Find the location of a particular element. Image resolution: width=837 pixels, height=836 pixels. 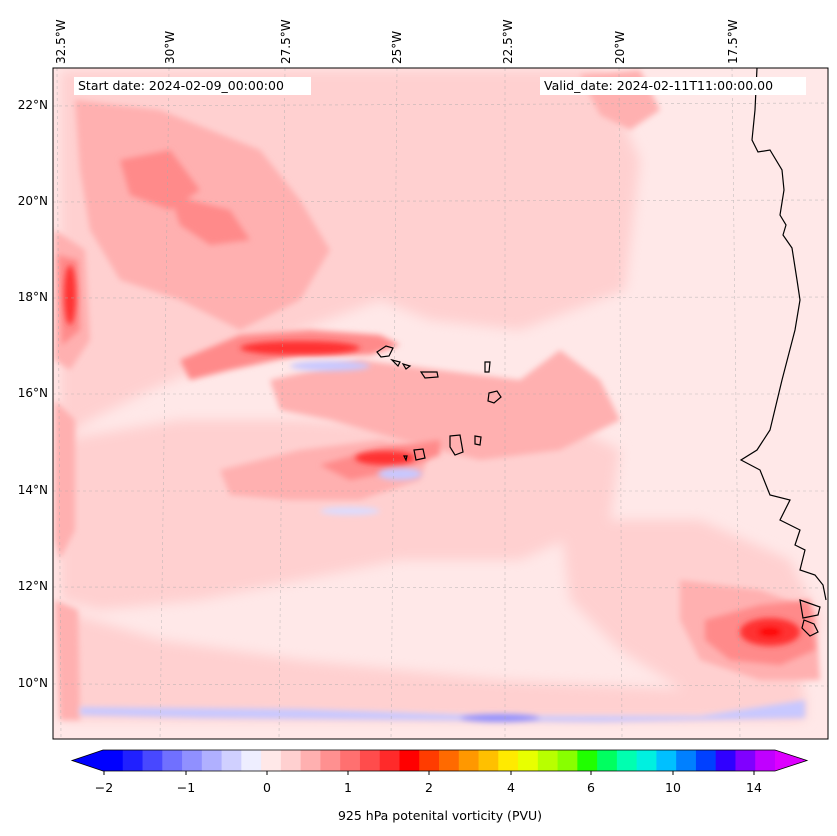

colorbar-tick-label: 10 is located at coordinates (673, 787).